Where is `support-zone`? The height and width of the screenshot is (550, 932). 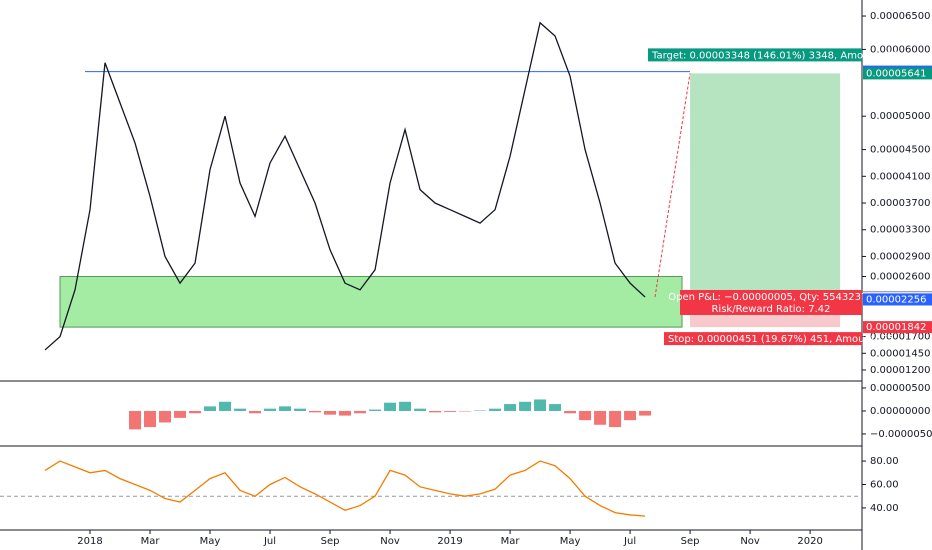
support-zone is located at coordinates (371, 301).